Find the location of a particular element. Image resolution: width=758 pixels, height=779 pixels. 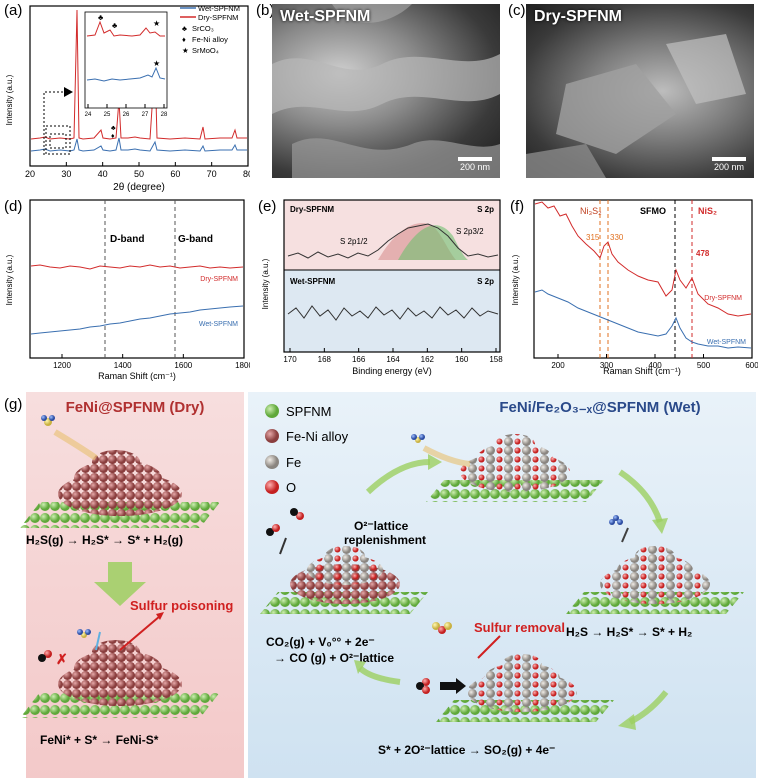

tick-label: 168 is located at coordinates (325, 359).